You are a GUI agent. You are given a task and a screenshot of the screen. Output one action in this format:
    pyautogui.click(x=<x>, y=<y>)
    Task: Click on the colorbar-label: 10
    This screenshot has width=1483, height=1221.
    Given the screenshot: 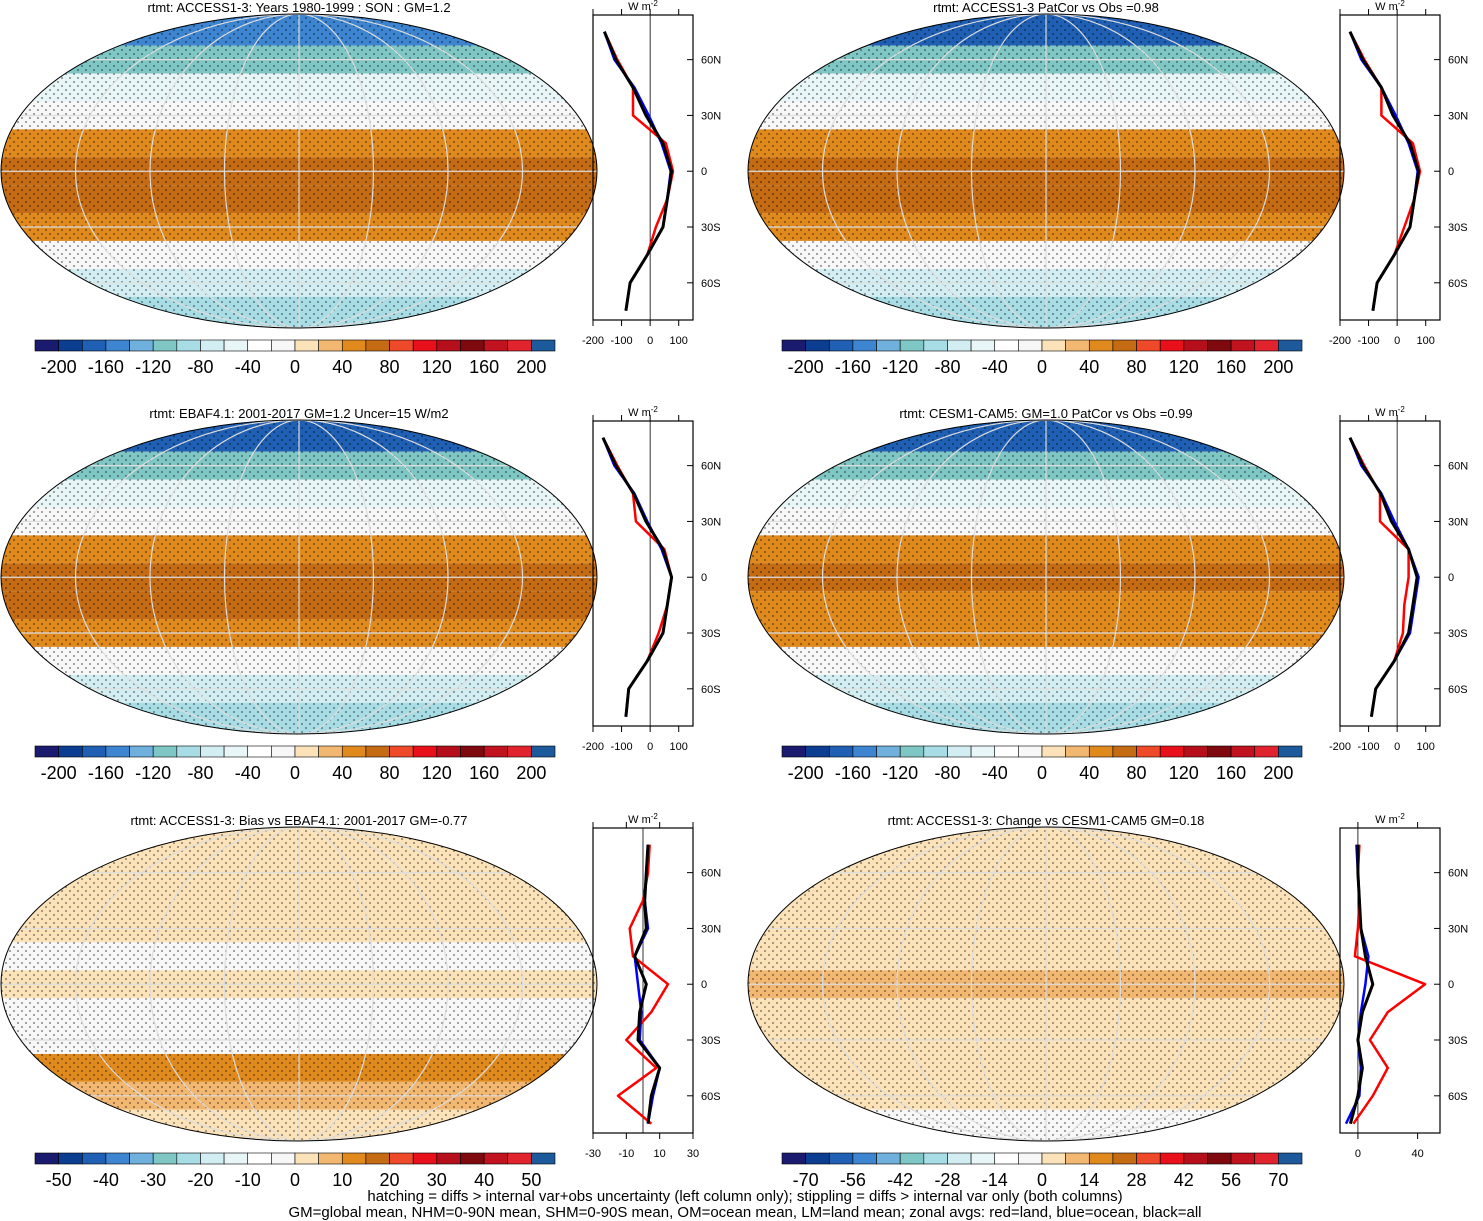 What is the action you would take?
    pyautogui.click(x=342, y=1180)
    